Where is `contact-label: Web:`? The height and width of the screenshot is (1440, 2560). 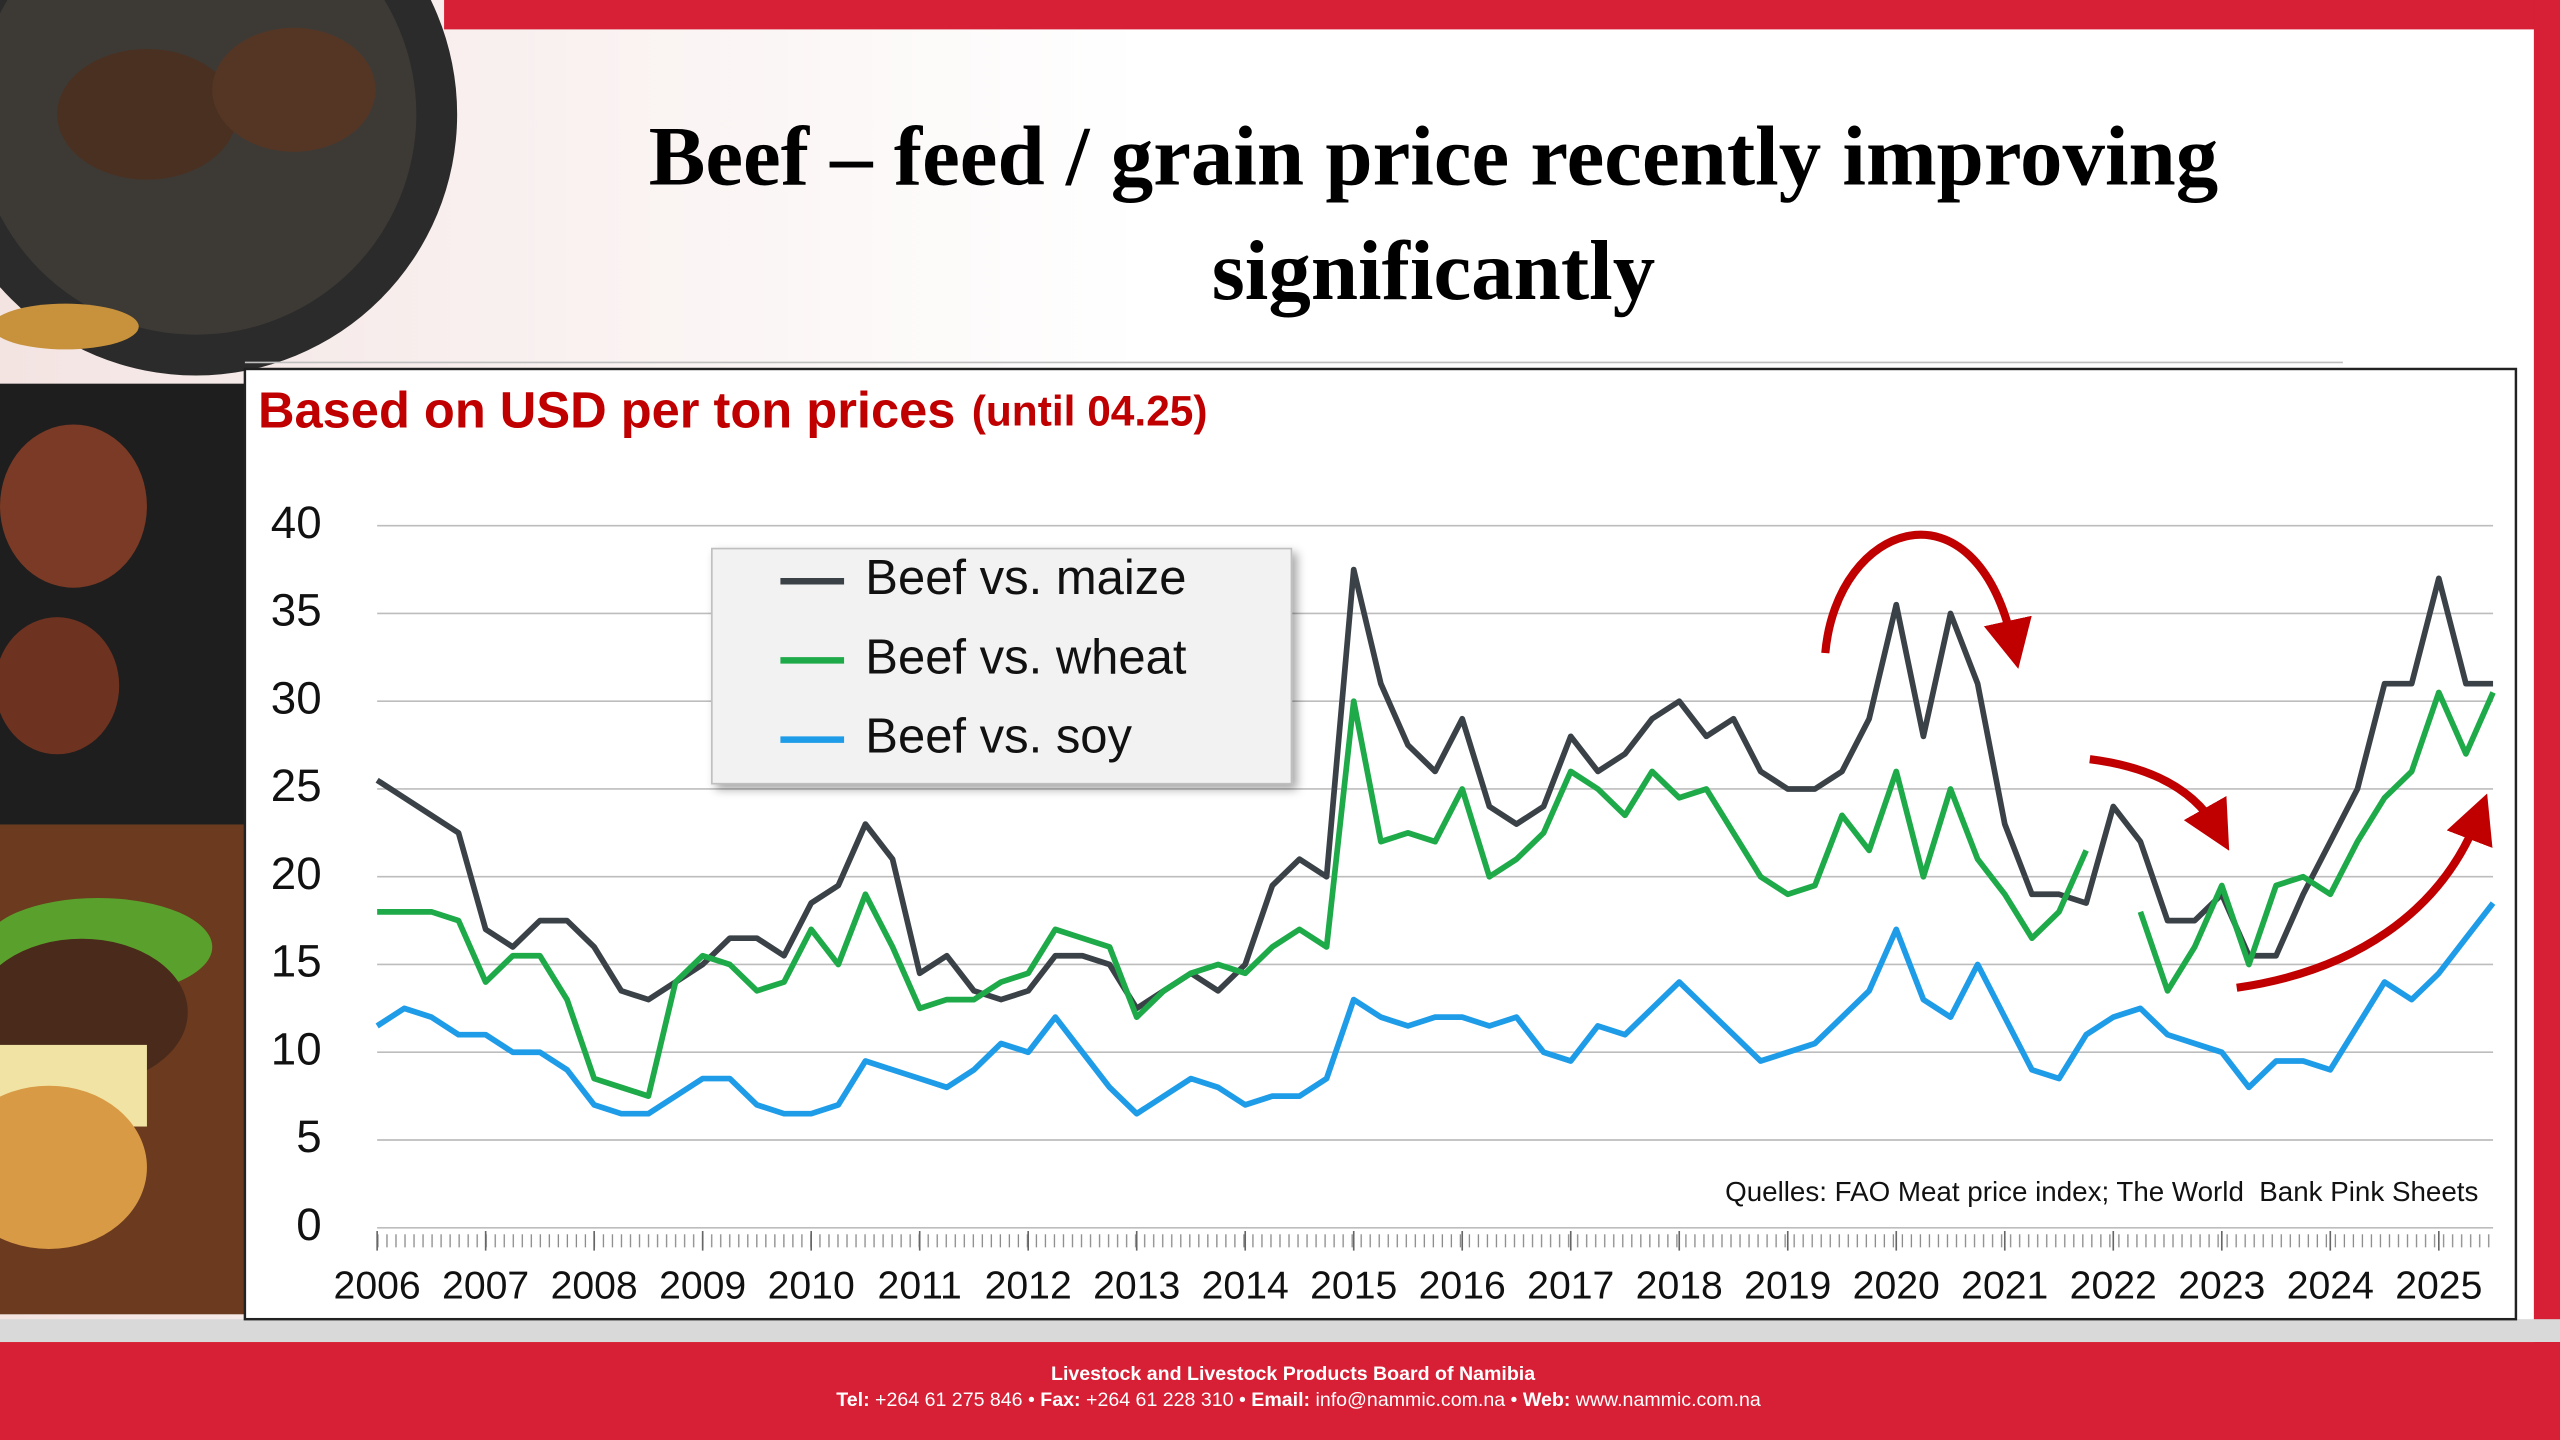
contact-label: Web: is located at coordinates (1547, 1400).